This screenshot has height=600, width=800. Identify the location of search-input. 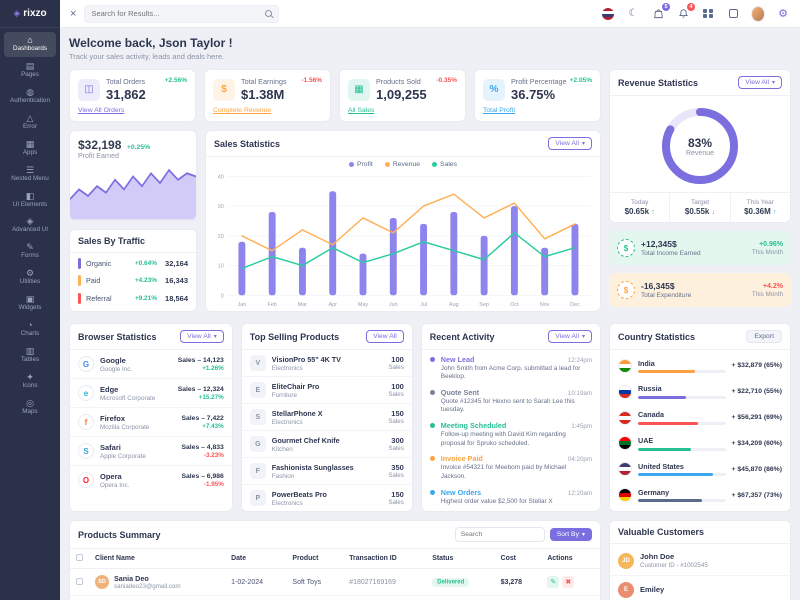
(176, 13).